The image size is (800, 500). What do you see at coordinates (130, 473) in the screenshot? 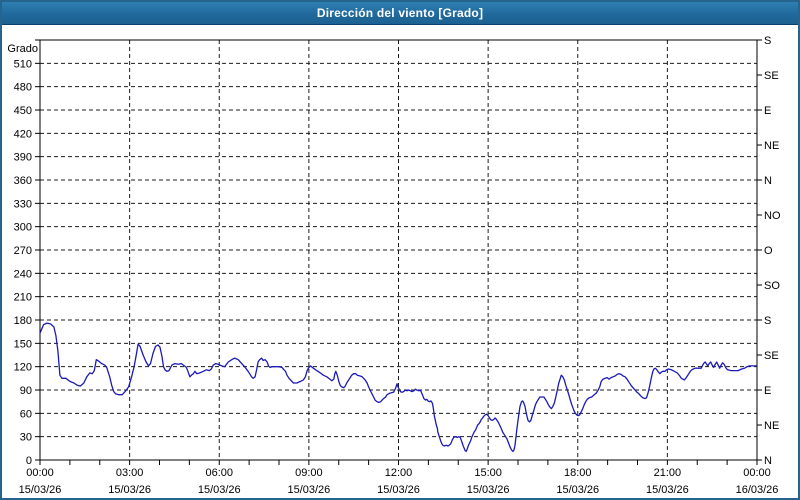
I see `x-axis-time-label: 03:00` at bounding box center [130, 473].